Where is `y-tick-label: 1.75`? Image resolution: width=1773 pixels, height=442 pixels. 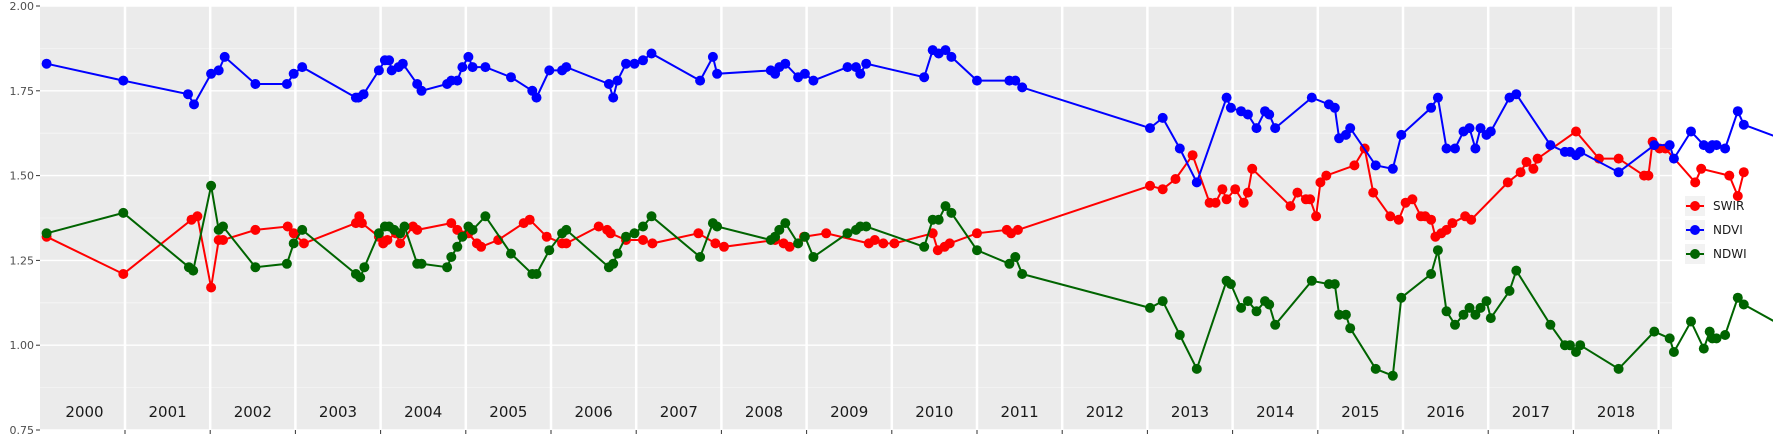
y-tick-label: 1.75 is located at coordinates (22, 91).